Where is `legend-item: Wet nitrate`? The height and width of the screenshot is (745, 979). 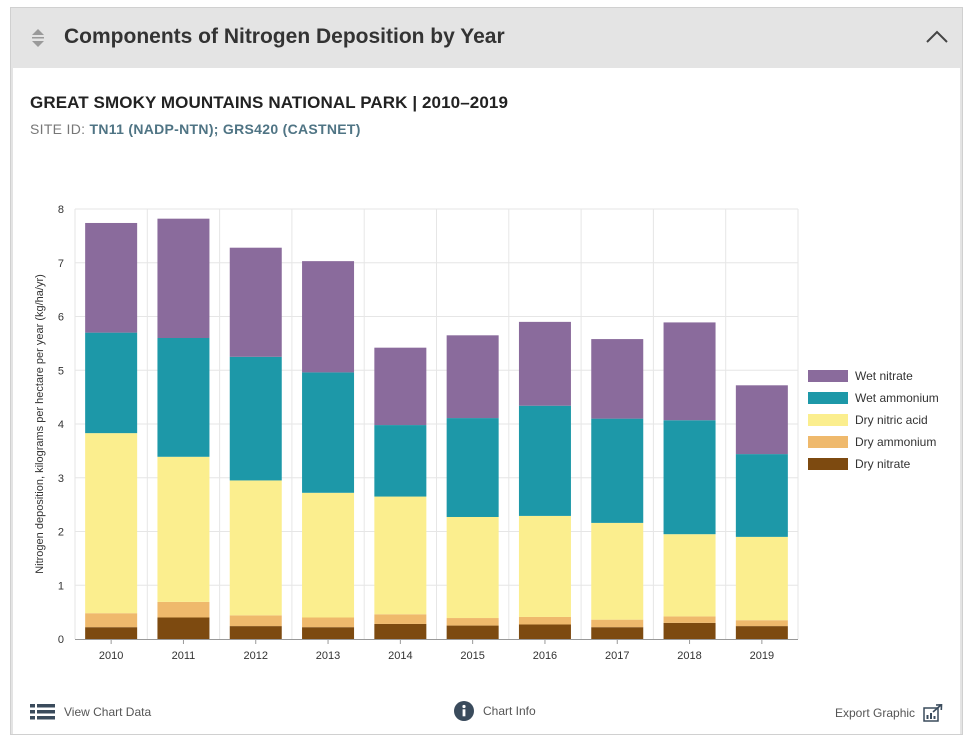
legend-item: Wet nitrate is located at coordinates (873, 376).